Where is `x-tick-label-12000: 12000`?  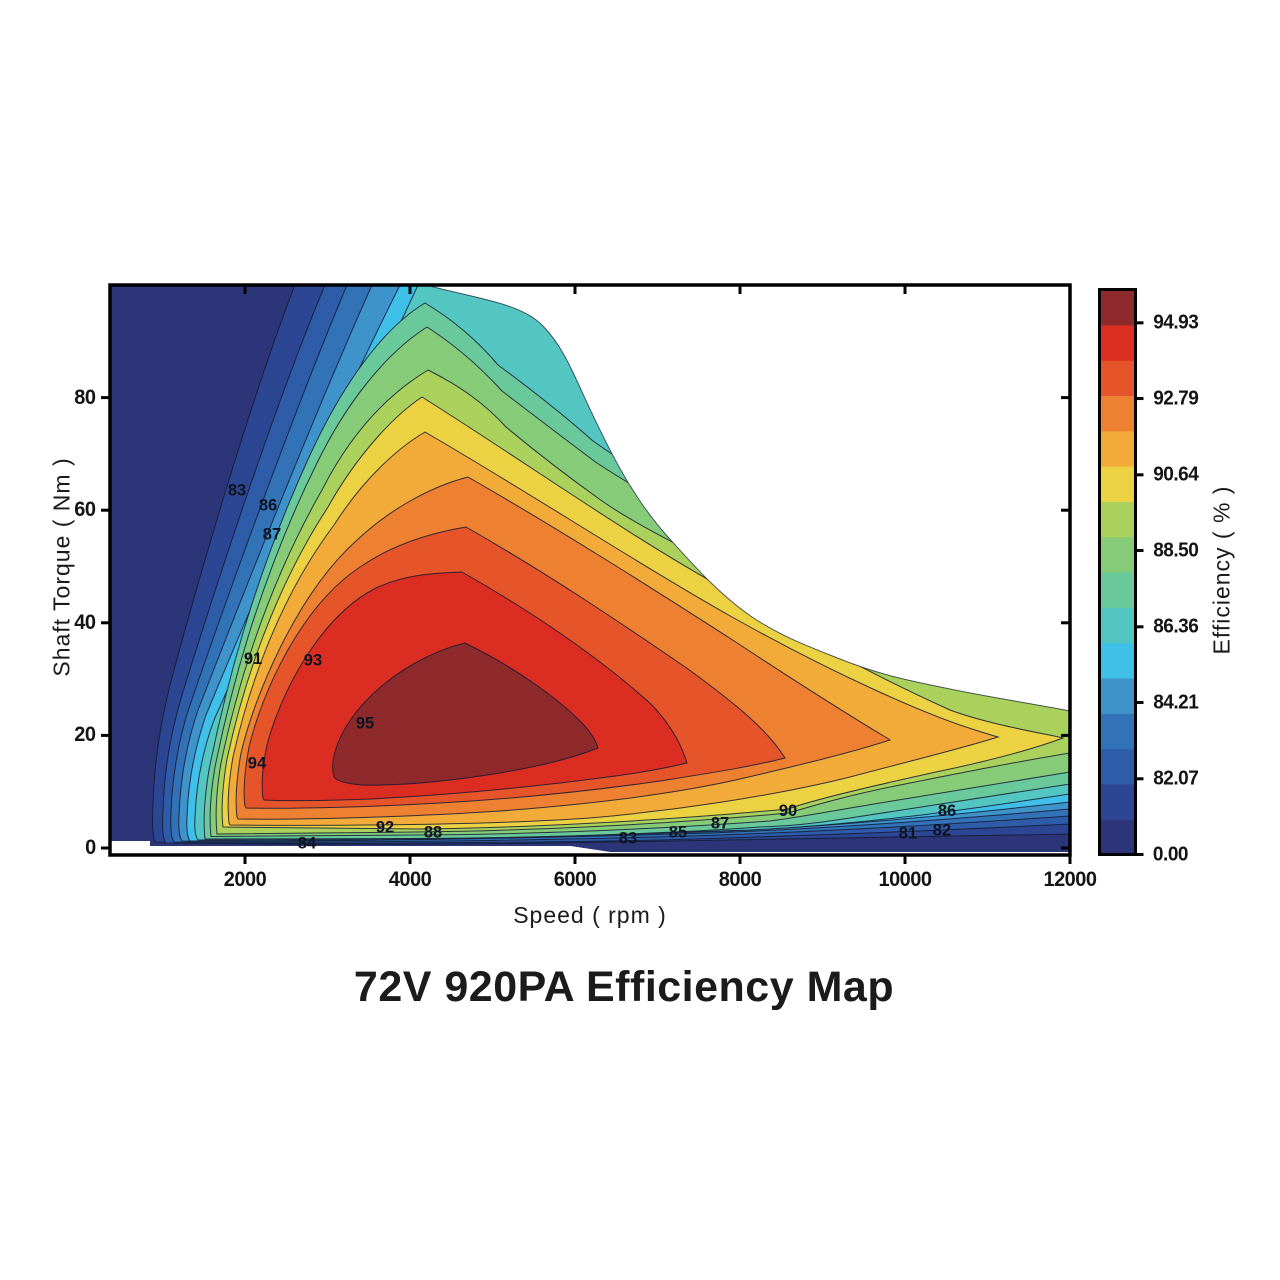 x-tick-label-12000: 12000 is located at coordinates (1070, 879).